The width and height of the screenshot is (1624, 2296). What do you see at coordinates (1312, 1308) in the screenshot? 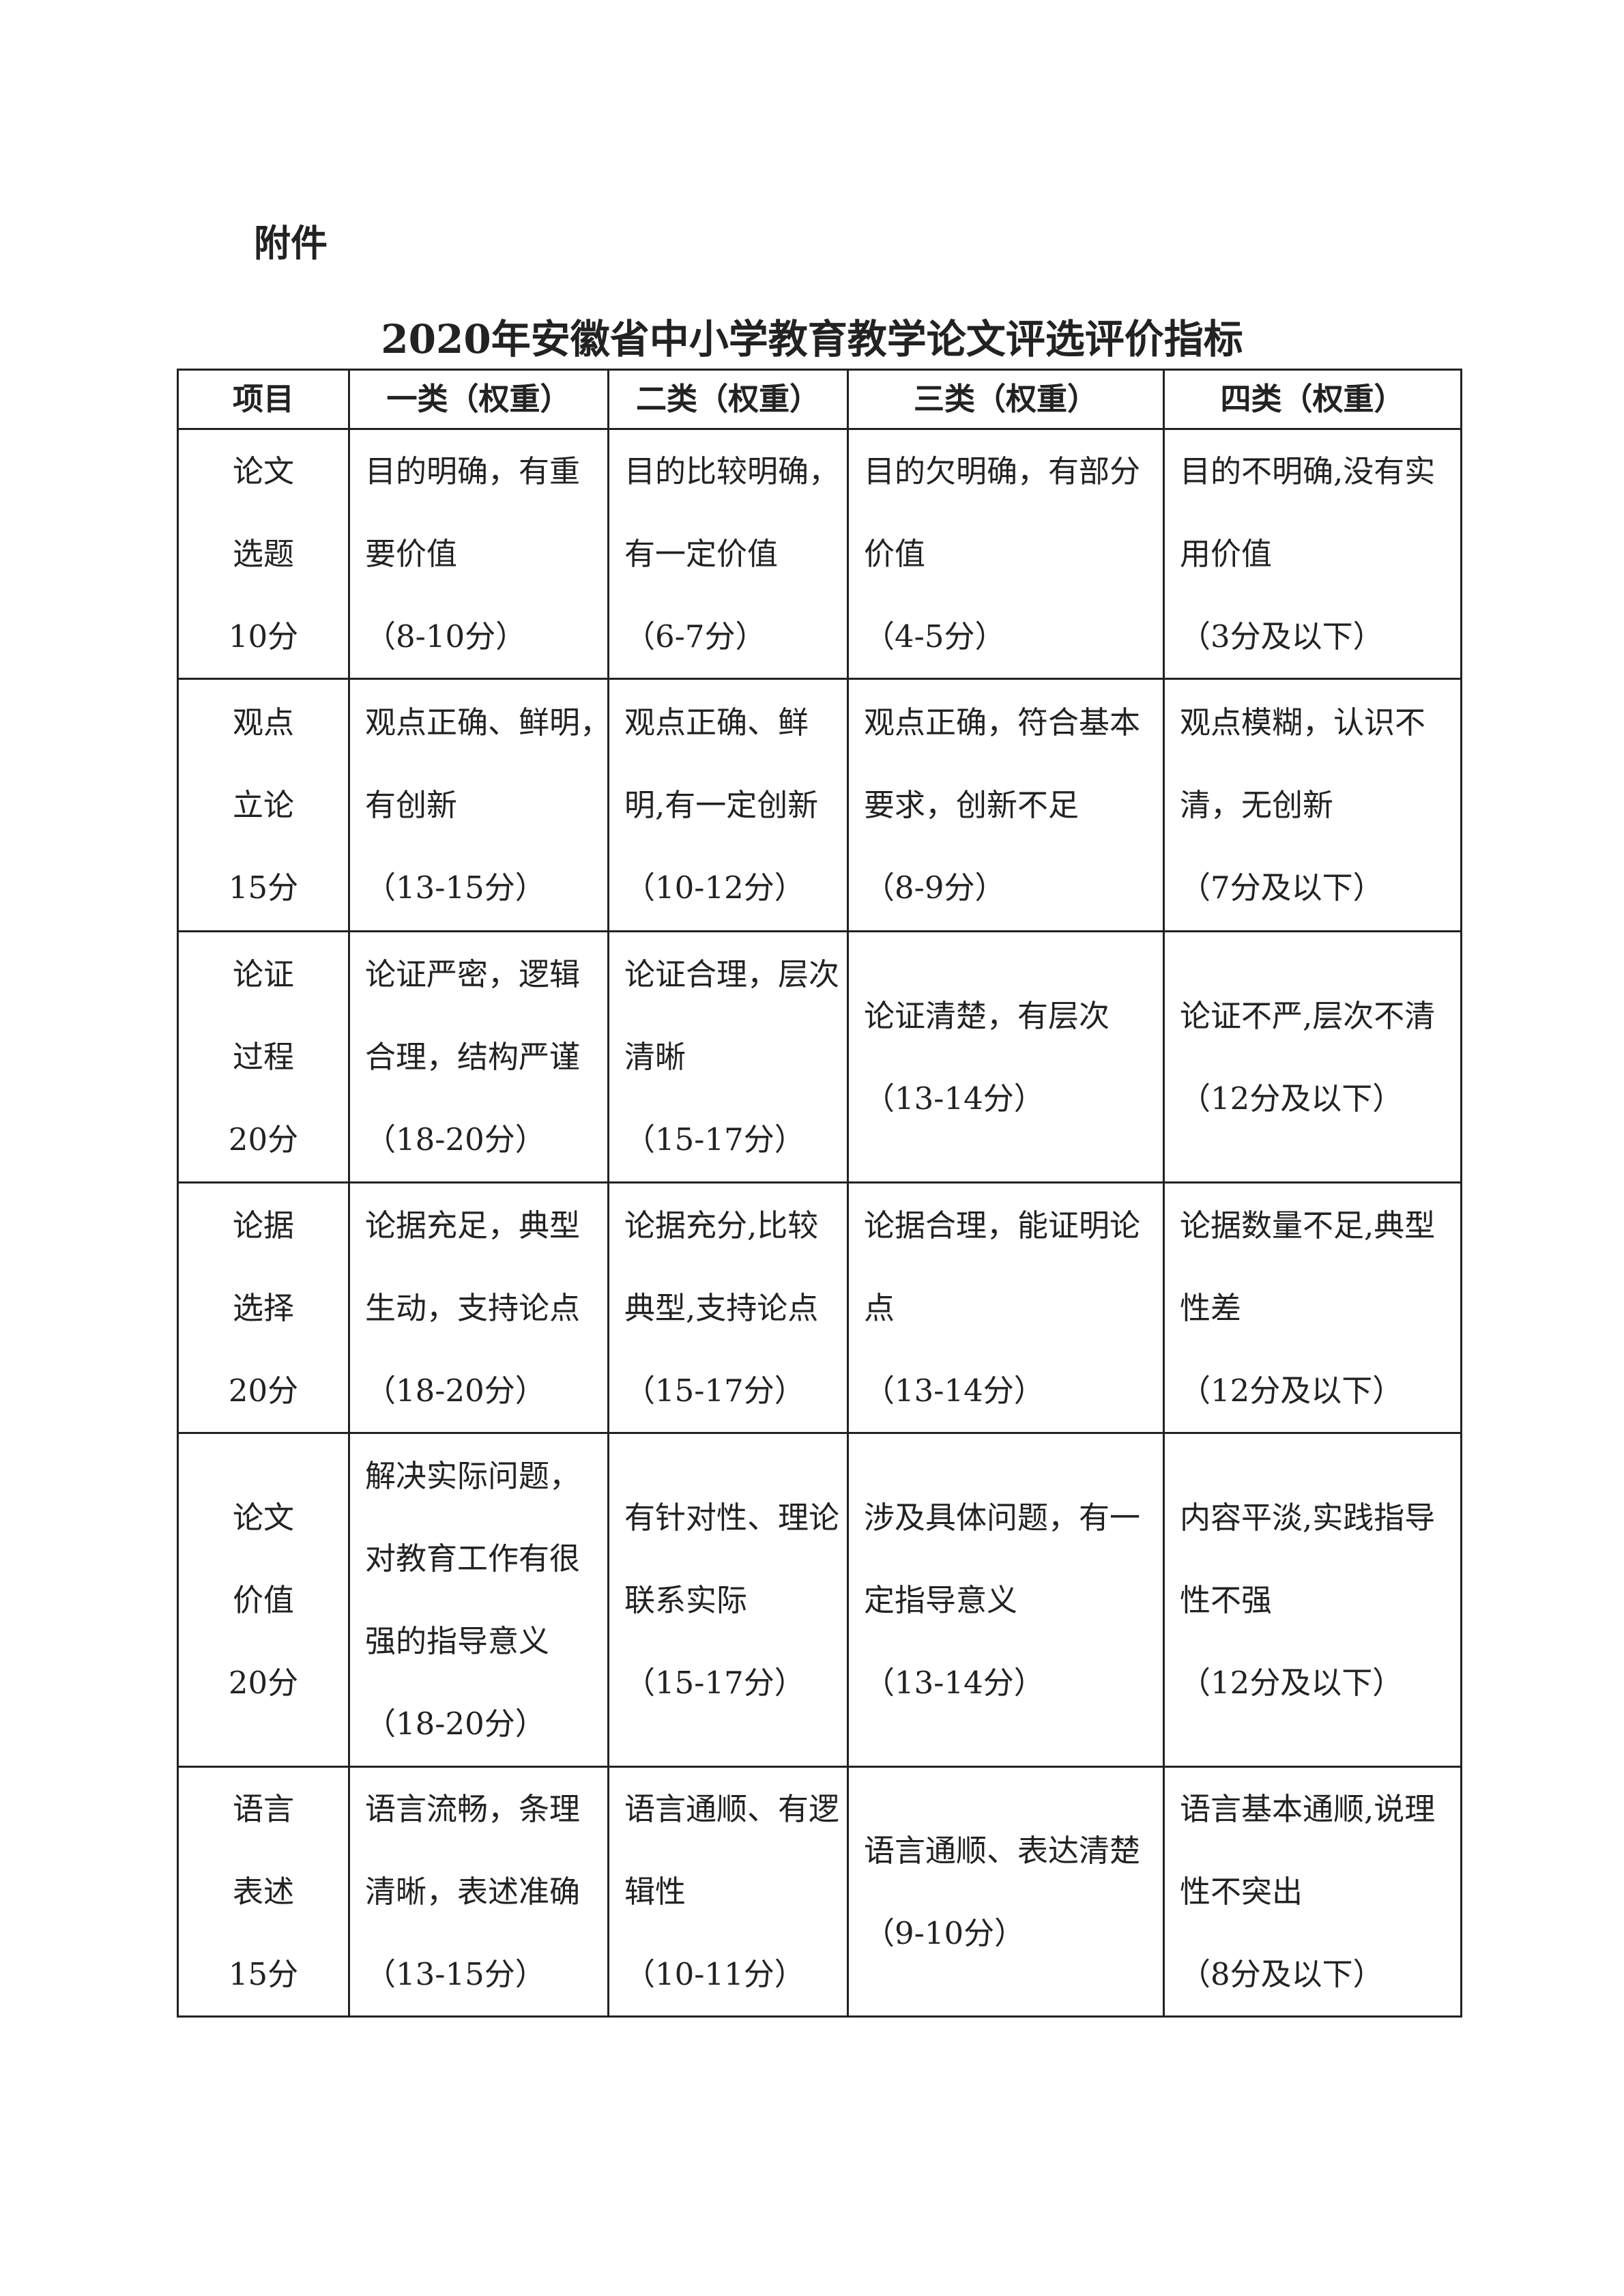
I see `class-4-cell: 论据数量不足,典型 性差 （12分及以下）` at bounding box center [1312, 1308].